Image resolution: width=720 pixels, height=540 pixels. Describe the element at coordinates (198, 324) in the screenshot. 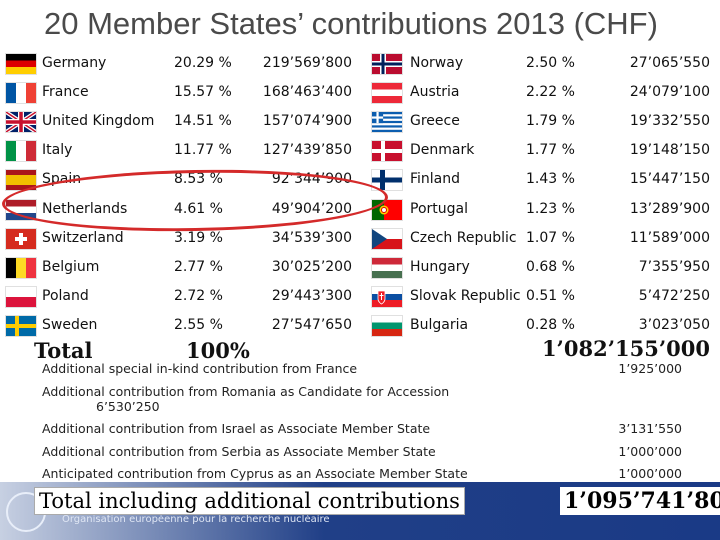

I see `country-percent: 2.55 %` at that location.